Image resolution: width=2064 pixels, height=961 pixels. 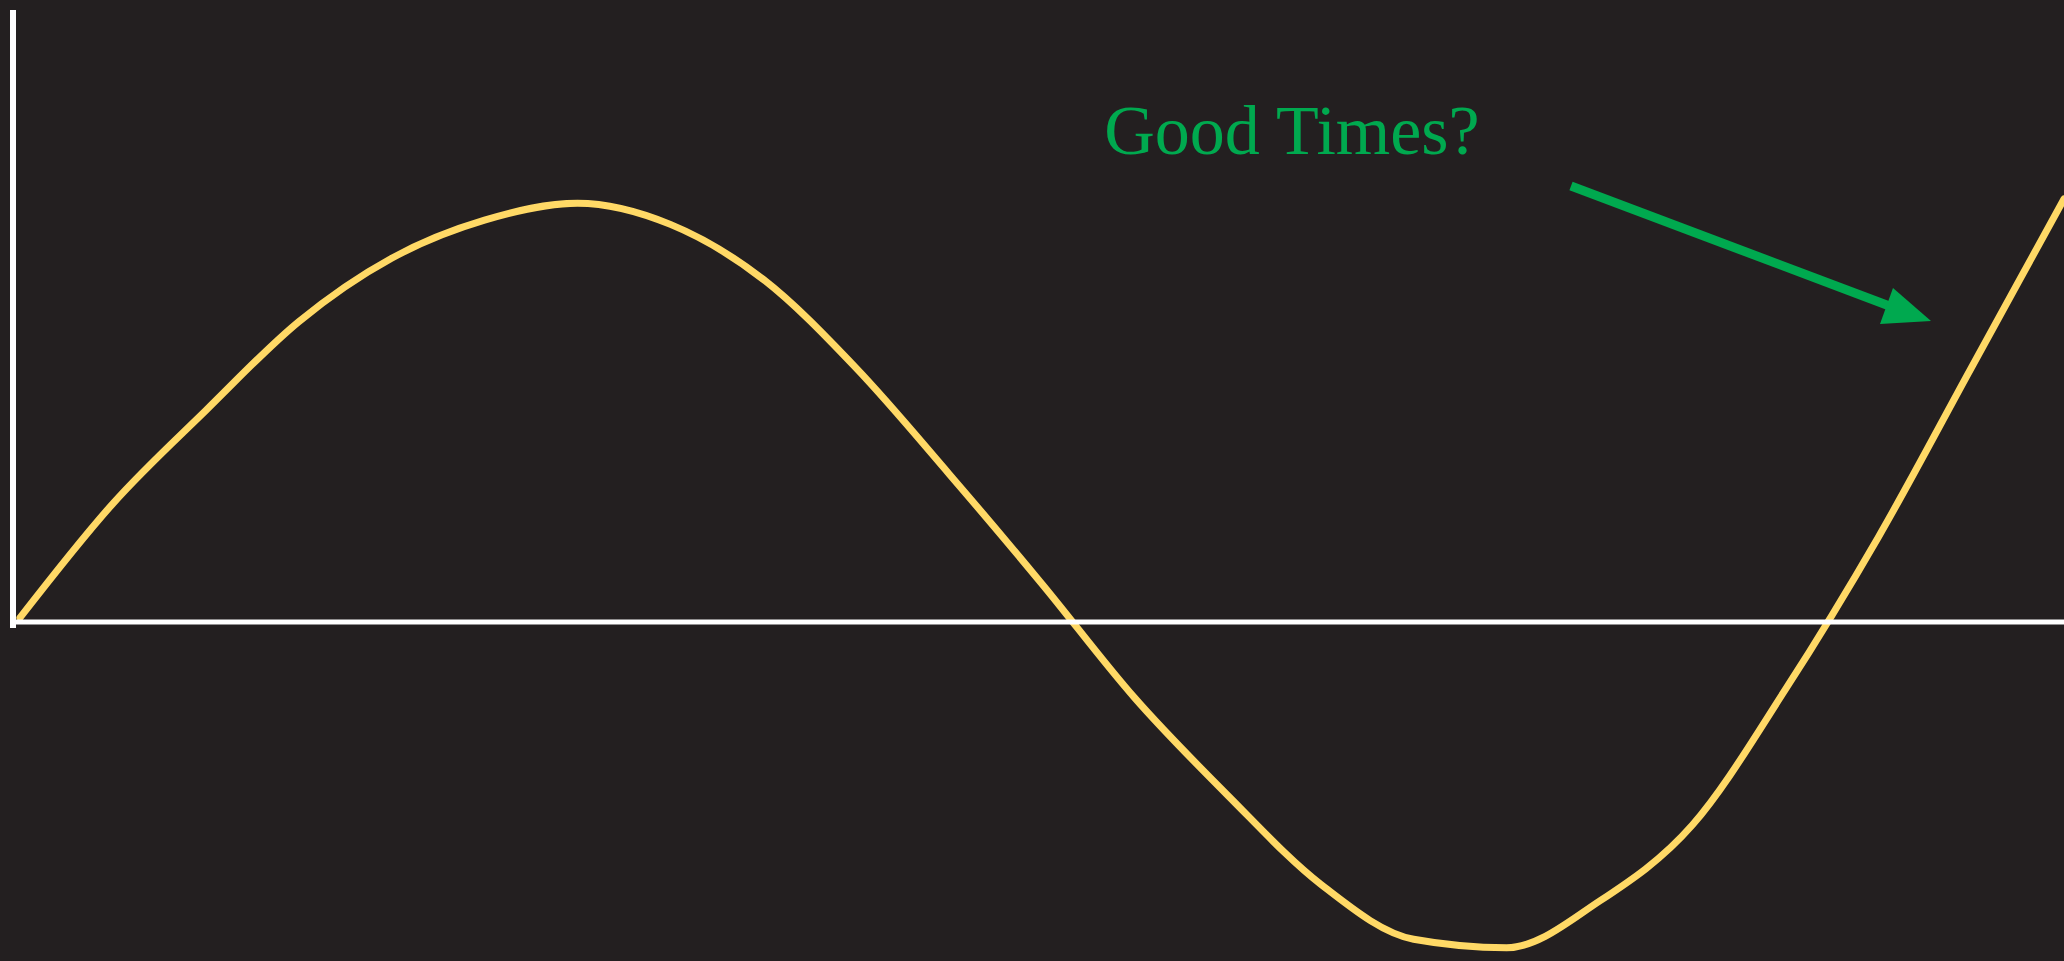 What do you see at coordinates (1292, 130) in the screenshot?
I see `text: Good Times?` at bounding box center [1292, 130].